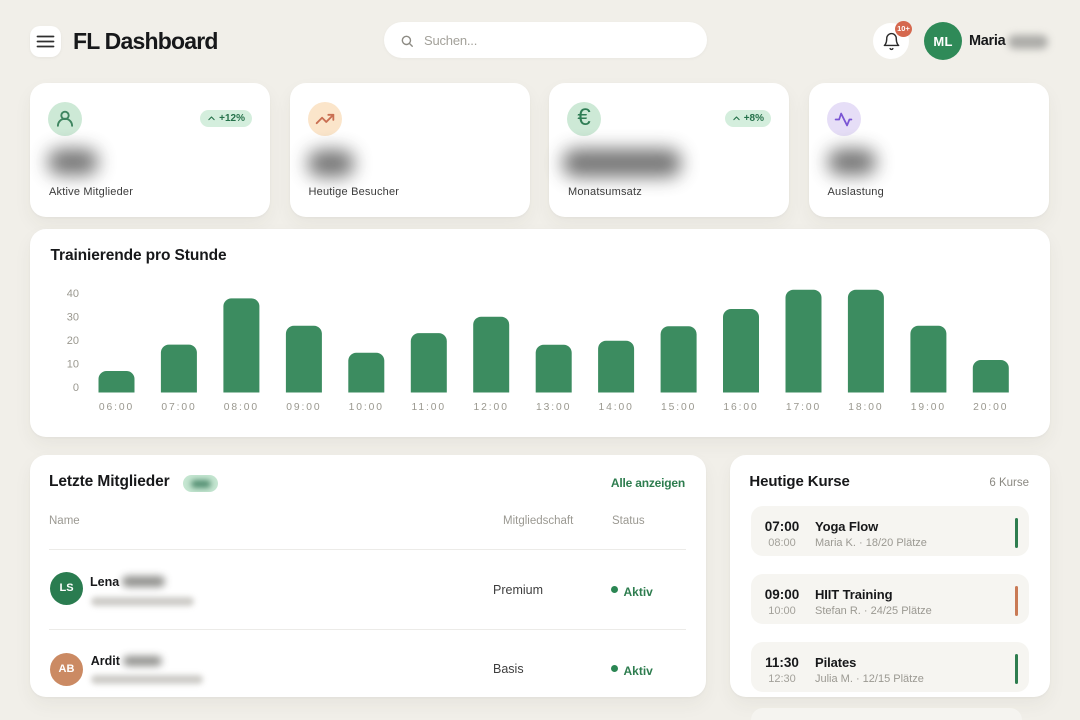 The width and height of the screenshot is (1080, 720). I want to click on svg-text: 17:00, so click(803, 407).